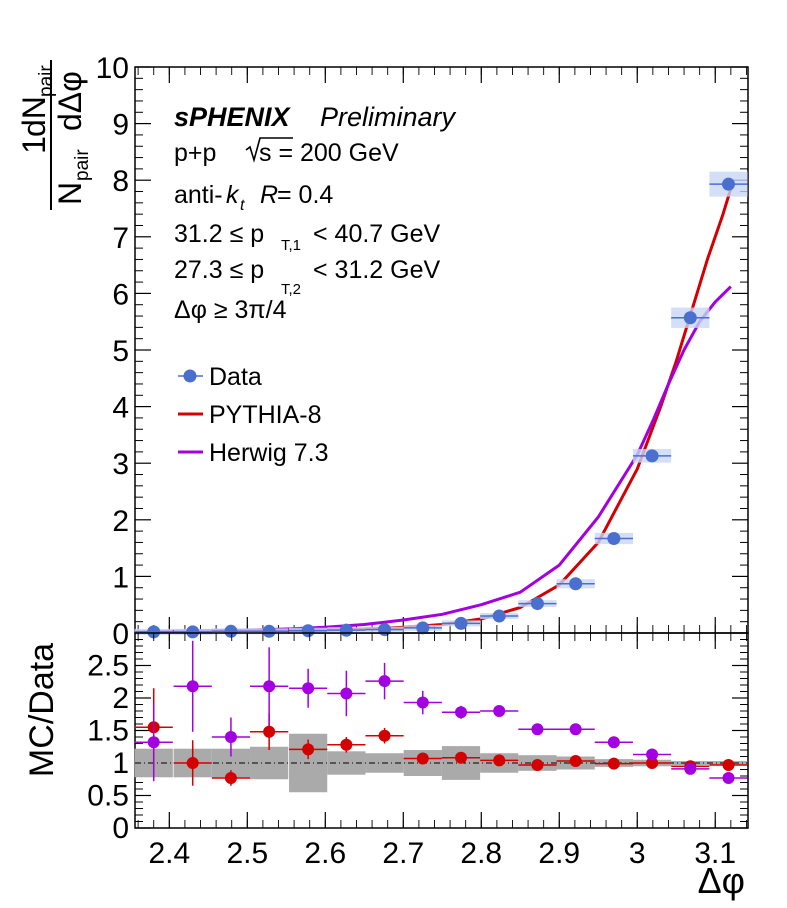  Describe the element at coordinates (481, 853) in the screenshot. I see `x-tick-label: 2.8` at that location.